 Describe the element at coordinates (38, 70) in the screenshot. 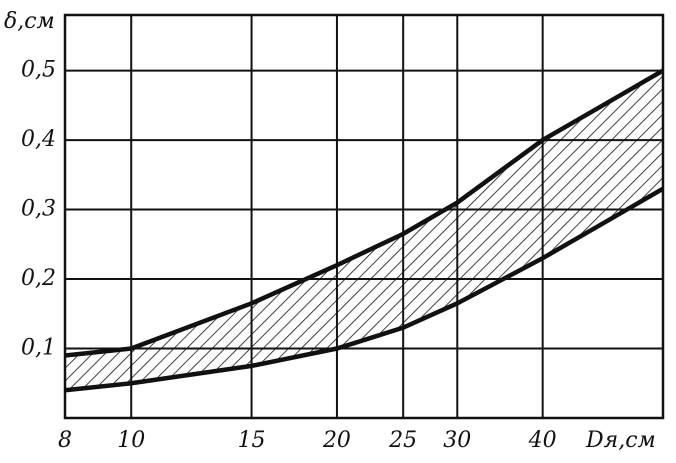

I see `y-tick-label: 0,5` at that location.